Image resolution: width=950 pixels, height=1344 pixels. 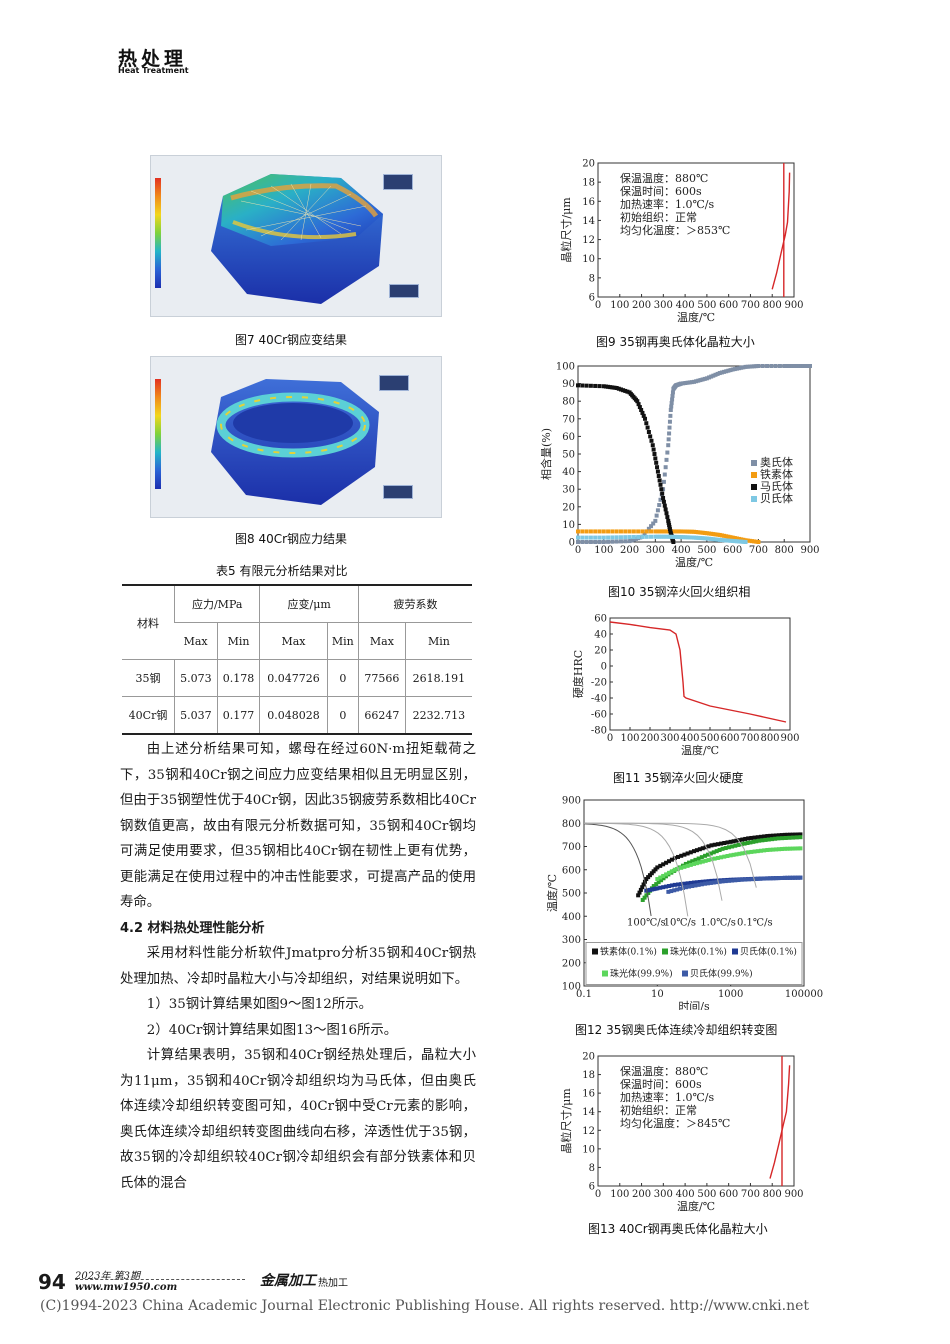 What do you see at coordinates (588, 202) in the screenshot?
I see `y-tick-label: 16` at bounding box center [588, 202].